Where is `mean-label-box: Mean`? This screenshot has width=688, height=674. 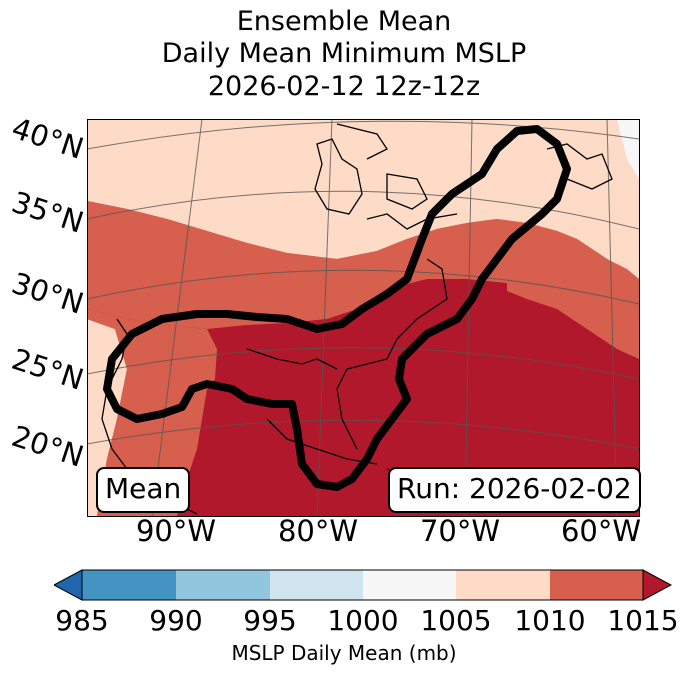
mean-label-box: Mean is located at coordinates (143, 490).